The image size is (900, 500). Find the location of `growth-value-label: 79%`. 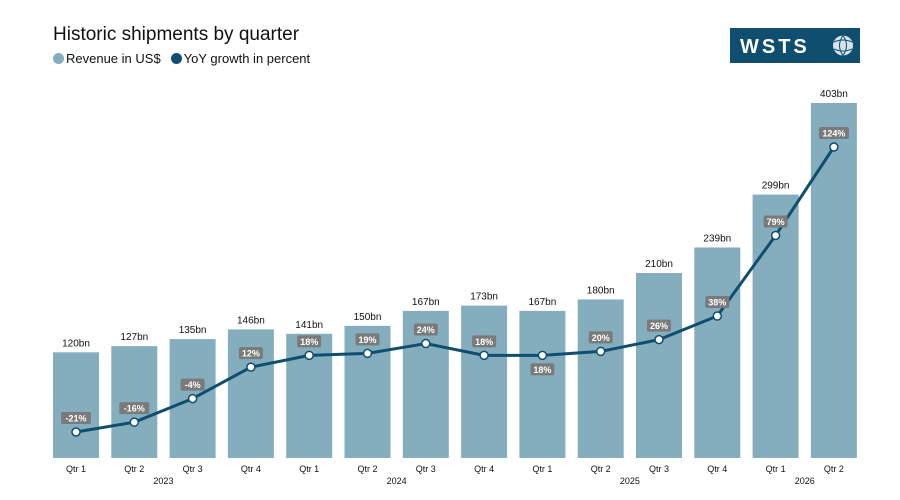

growth-value-label: 79% is located at coordinates (776, 222).